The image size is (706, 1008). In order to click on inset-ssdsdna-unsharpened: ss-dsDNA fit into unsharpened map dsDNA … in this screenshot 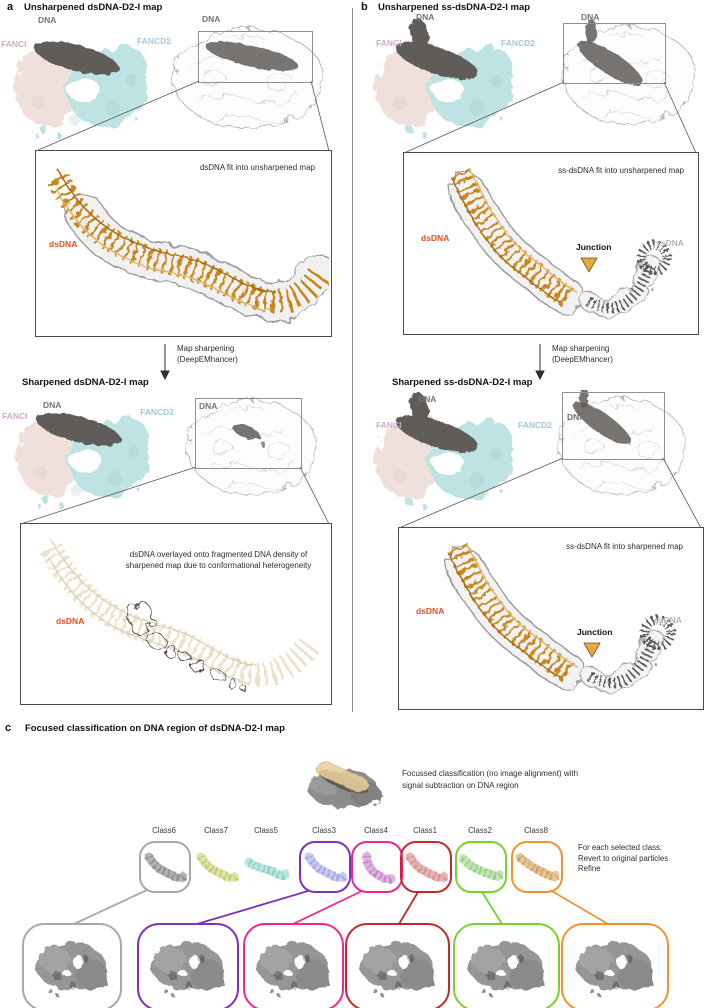, I will do `click(551, 243)`.